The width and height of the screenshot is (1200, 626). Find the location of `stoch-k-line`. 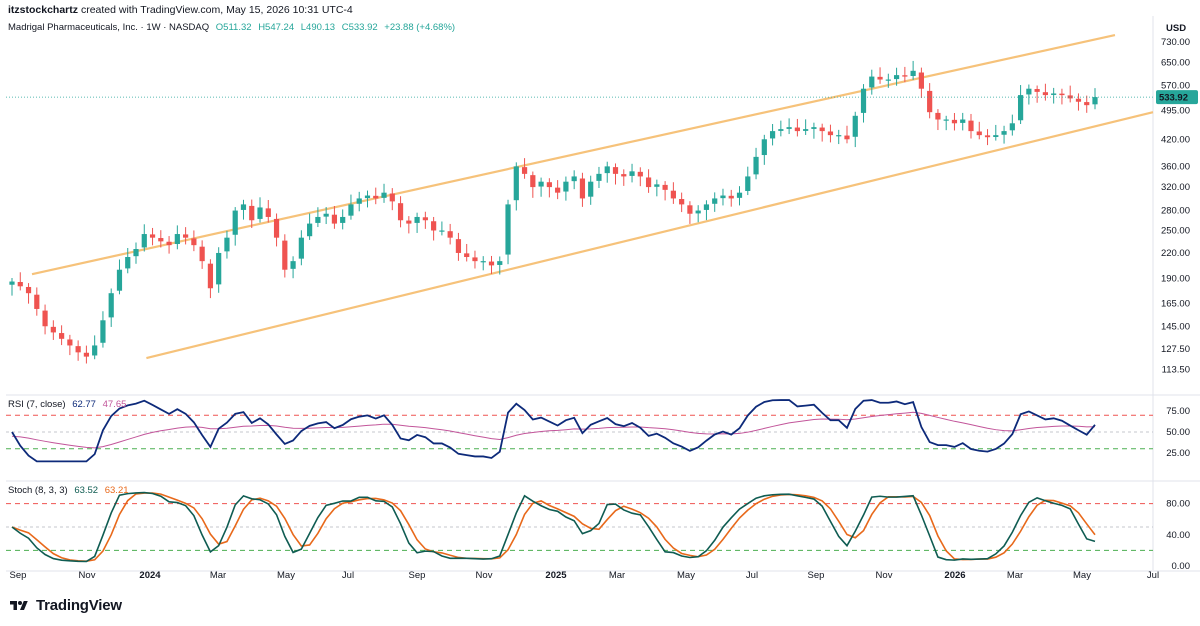

stoch-k-line is located at coordinates (553, 527).